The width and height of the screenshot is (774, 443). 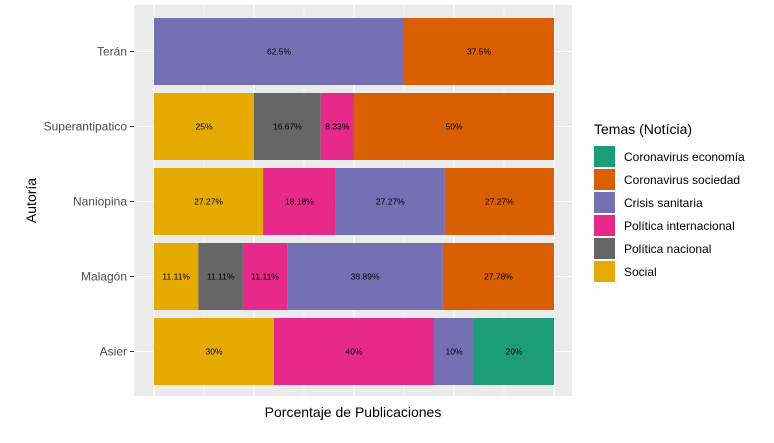 I want to click on legend-item: Política nacional, so click(x=669, y=248).